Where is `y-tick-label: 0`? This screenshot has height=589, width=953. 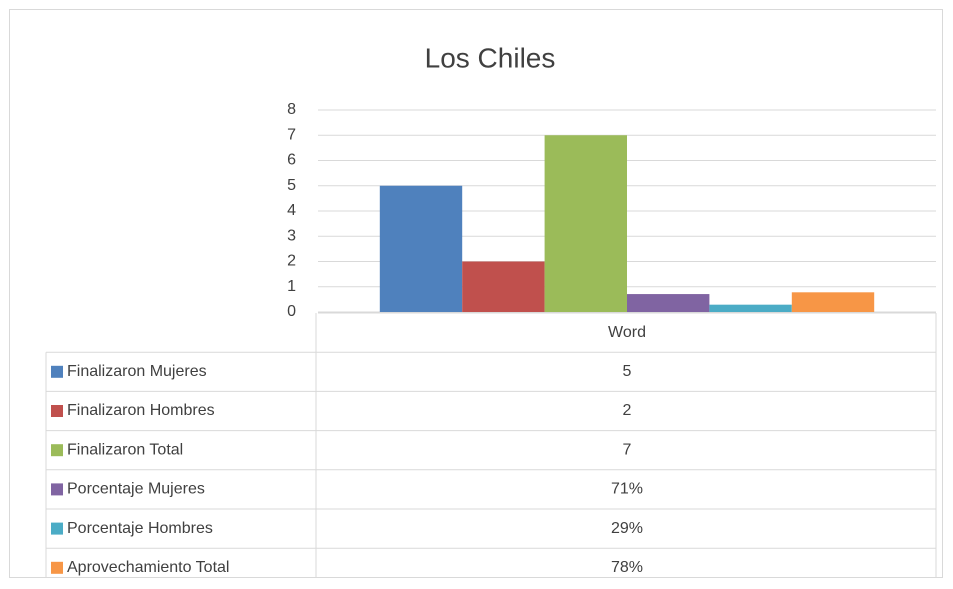
y-tick-label: 0 is located at coordinates (291, 311).